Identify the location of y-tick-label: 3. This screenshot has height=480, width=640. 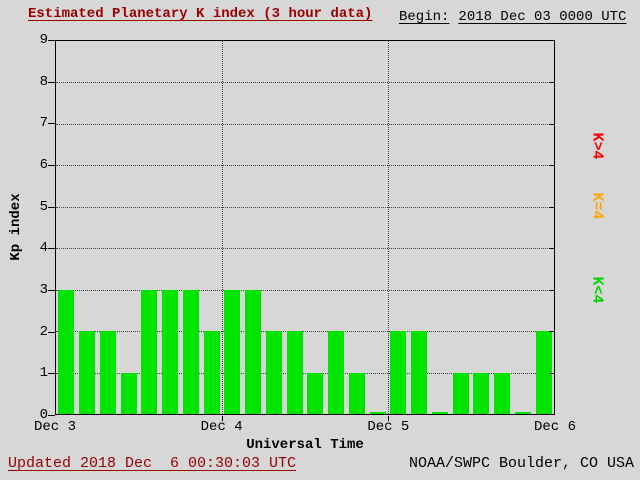
(43, 290).